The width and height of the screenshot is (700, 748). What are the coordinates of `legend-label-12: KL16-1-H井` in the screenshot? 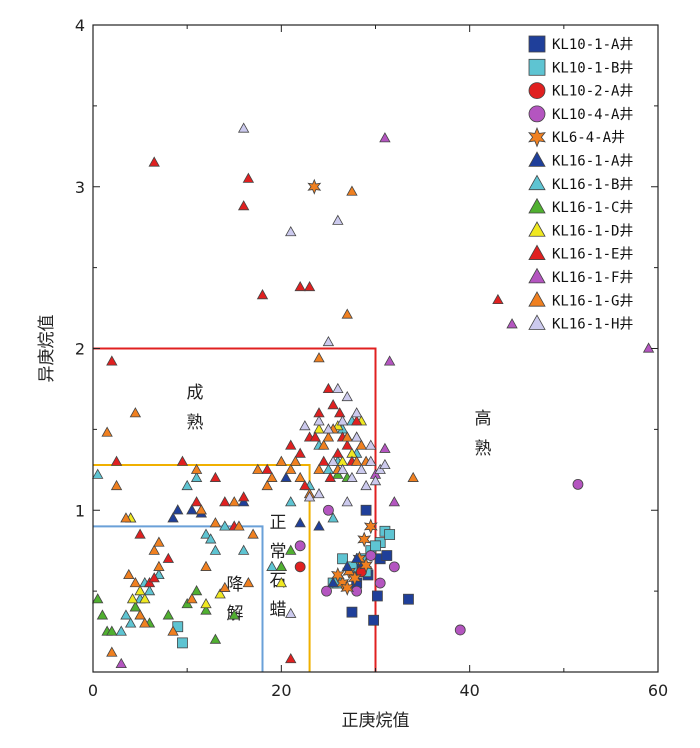 It's located at (592, 325).